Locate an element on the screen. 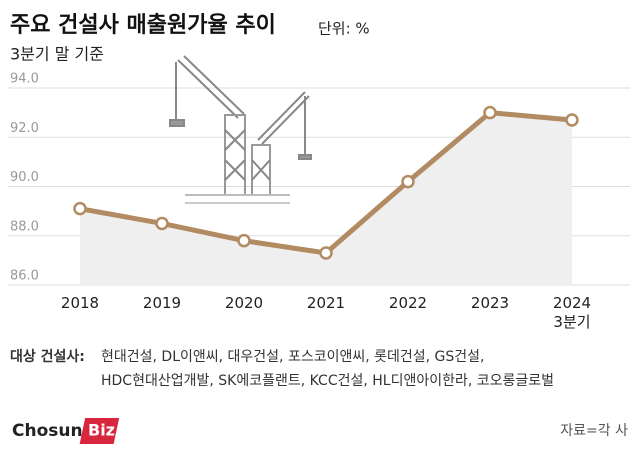 This screenshot has width=640, height=457. unit-label: 단위: % is located at coordinates (344, 29).